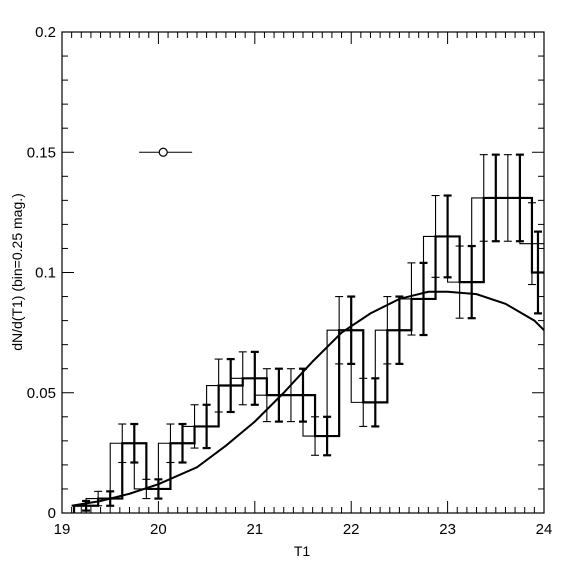 This screenshot has width=574, height=574. Describe the element at coordinates (17, 272) in the screenshot. I see `y-axis-title: dN/d(T1) (bin=0.25 mag.)` at that location.